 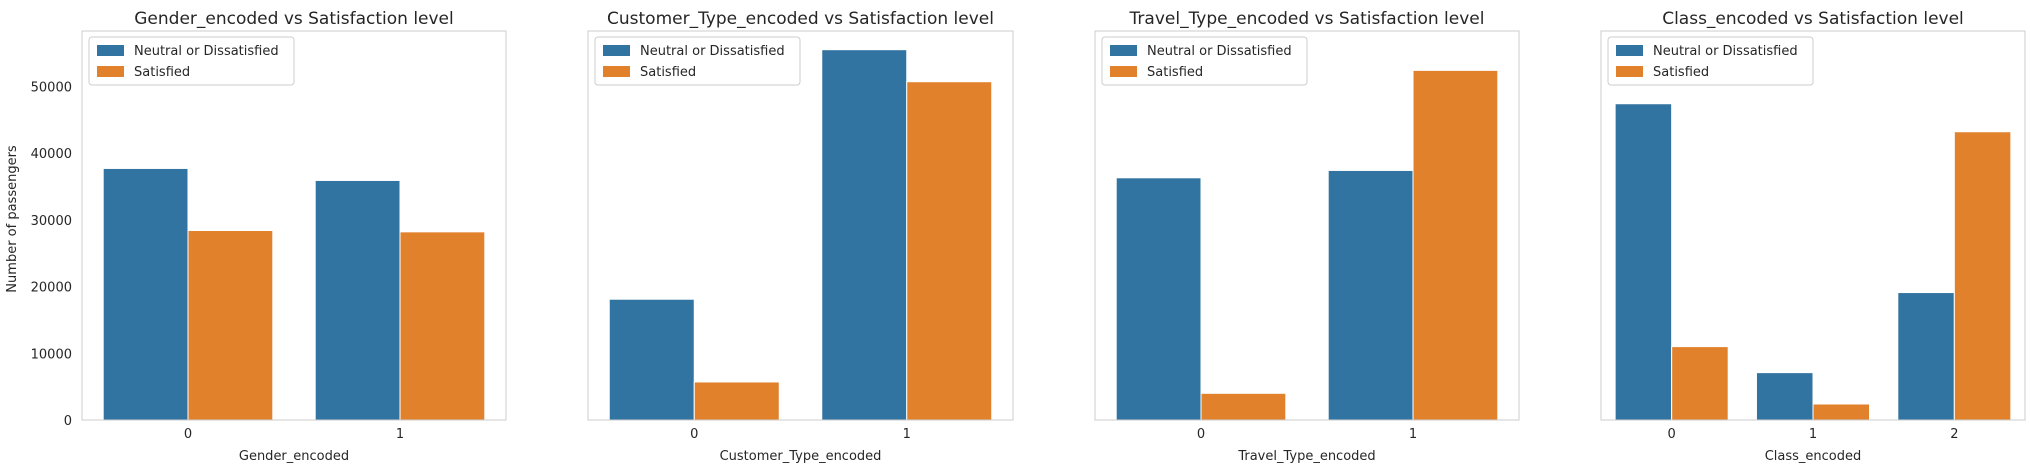 I want to click on legend-3: Neutral or Dissatisfied Satisfied, so click(x=1710, y=61).